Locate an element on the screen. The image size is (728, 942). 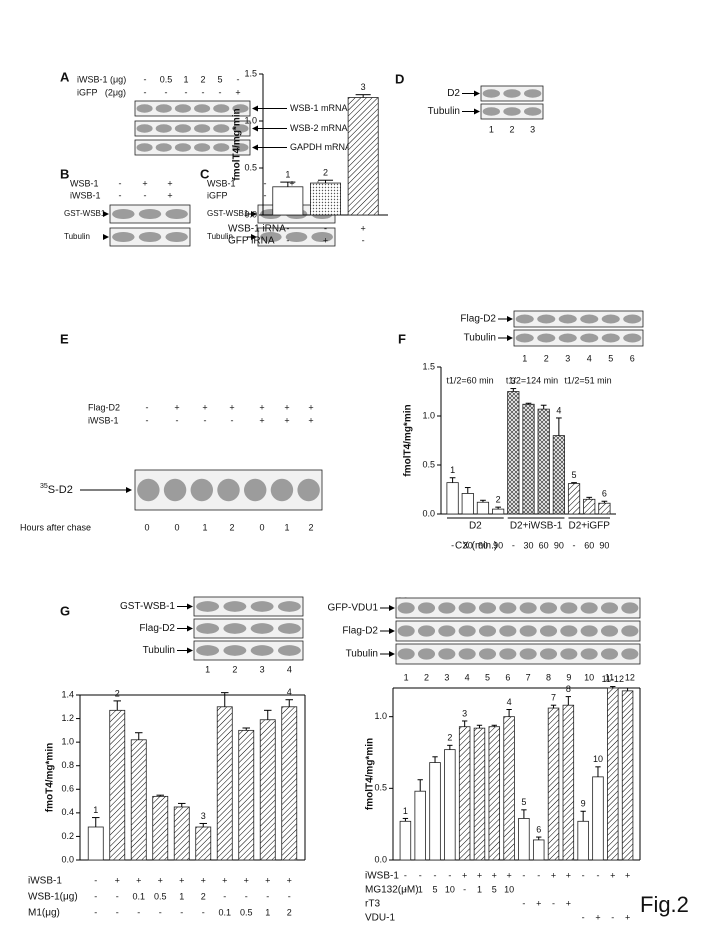
condition-value: 0.1 is located at coordinates (224, 912).